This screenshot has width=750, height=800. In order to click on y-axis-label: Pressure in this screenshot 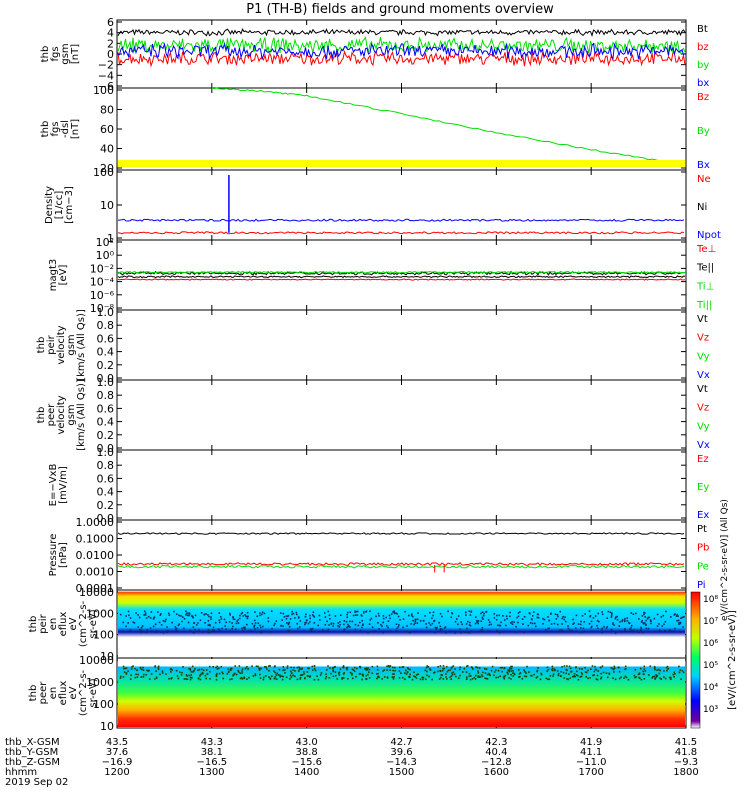, I will do `click(53, 555)`.